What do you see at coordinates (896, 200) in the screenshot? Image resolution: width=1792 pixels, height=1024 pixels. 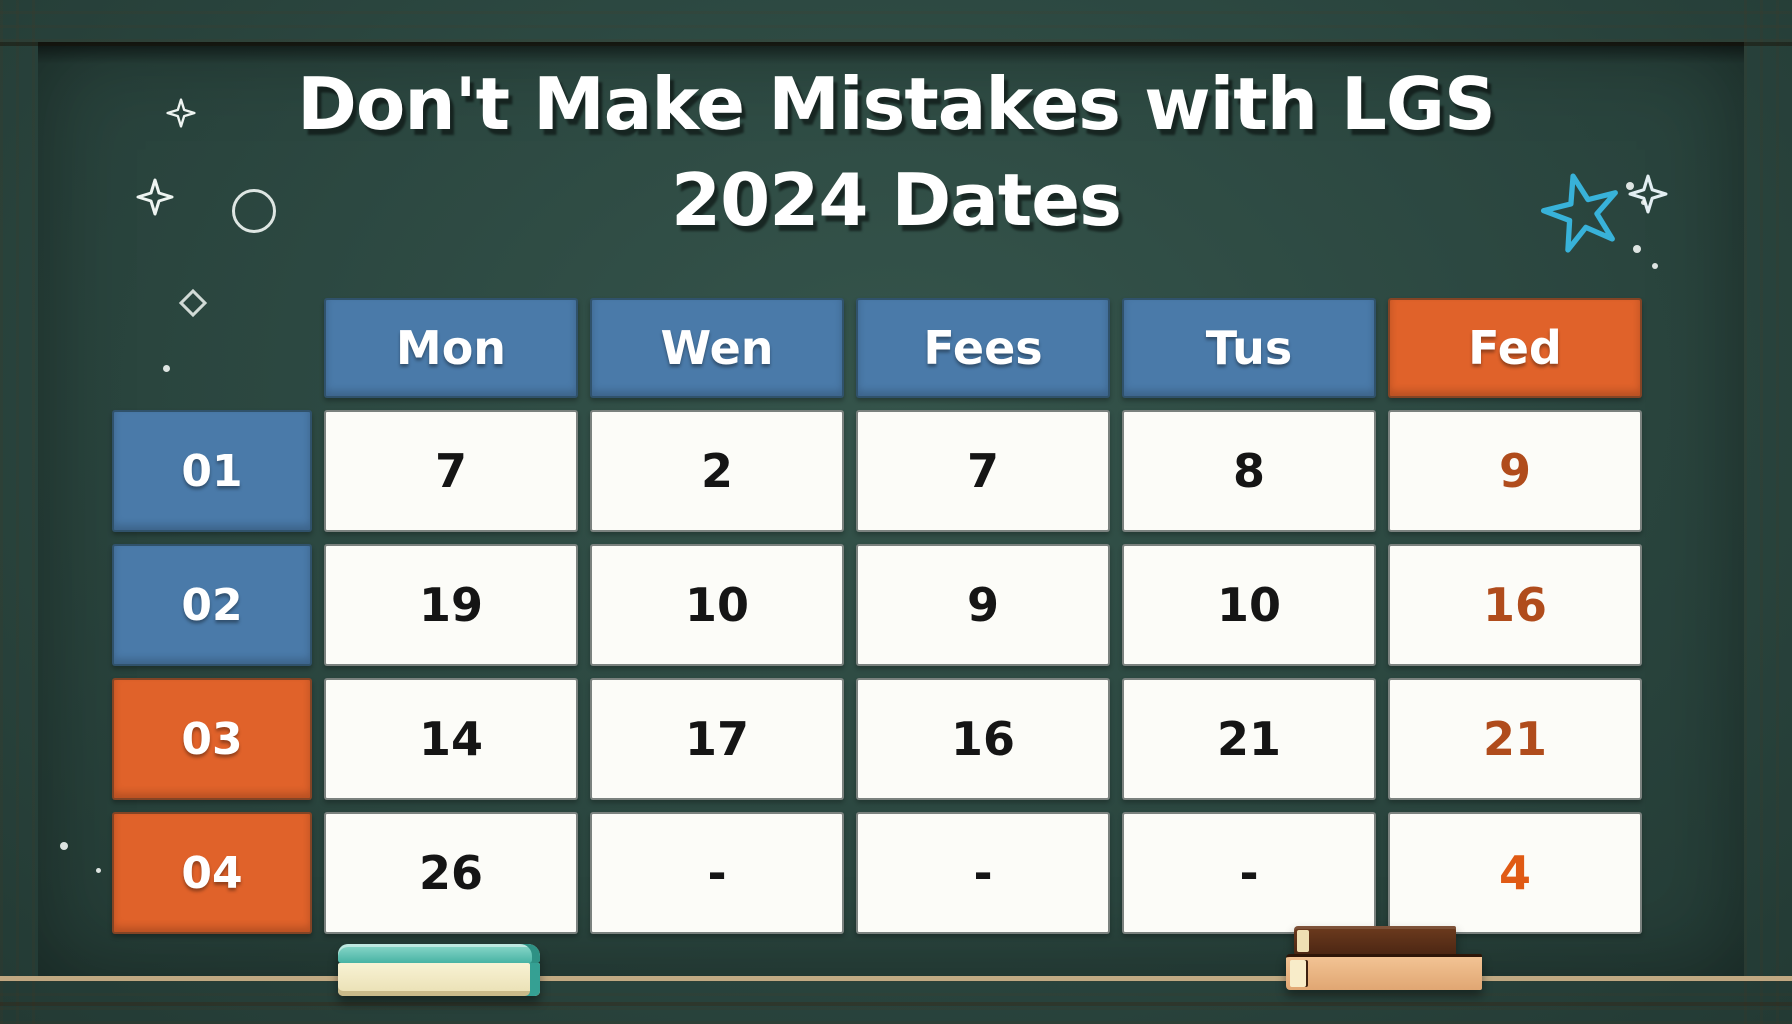 I see `title-line-2: 2024 Dates` at bounding box center [896, 200].